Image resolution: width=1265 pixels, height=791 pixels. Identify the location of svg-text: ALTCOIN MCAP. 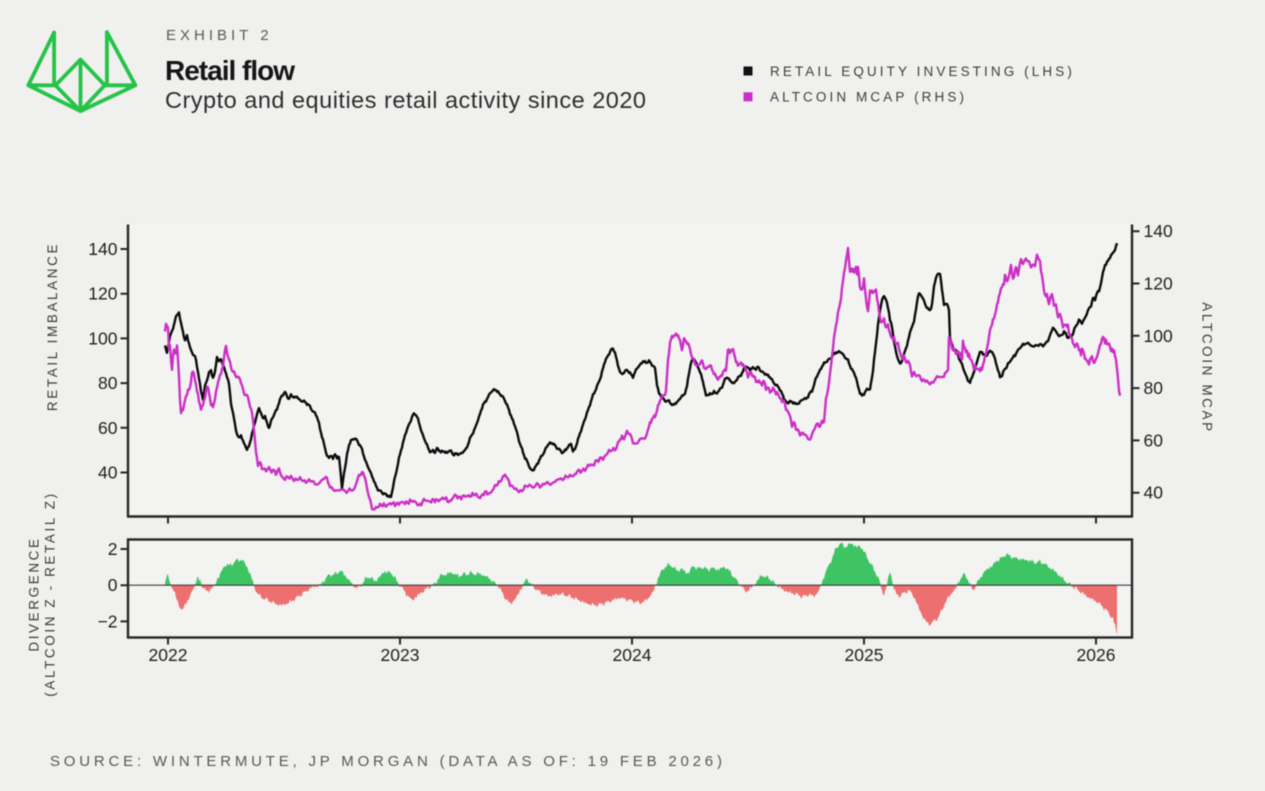
(1207, 367).